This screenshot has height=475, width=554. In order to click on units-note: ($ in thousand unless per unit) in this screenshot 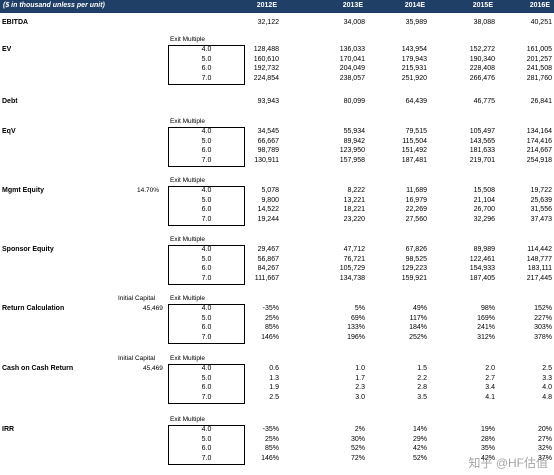, I will do `click(54, 5)`.